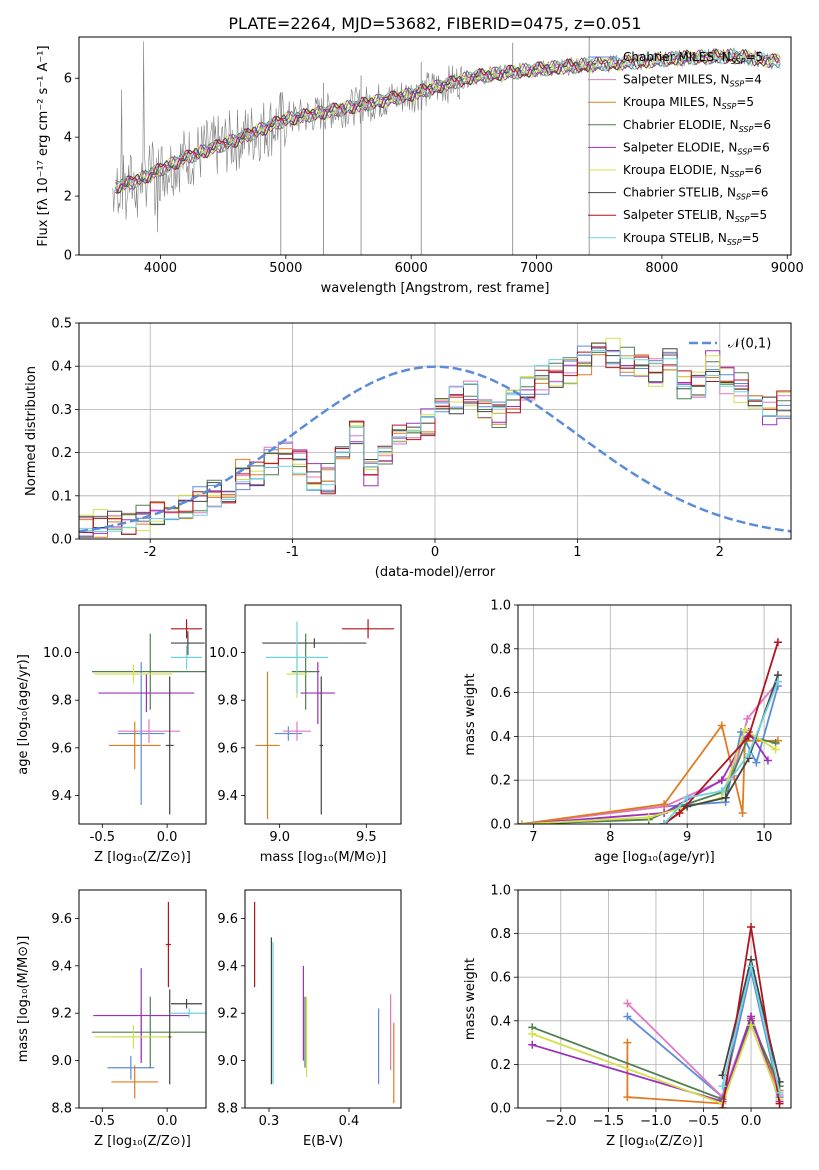 This screenshot has width=819, height=1170. I want to click on x-tick-label: 9.5, so click(366, 837).